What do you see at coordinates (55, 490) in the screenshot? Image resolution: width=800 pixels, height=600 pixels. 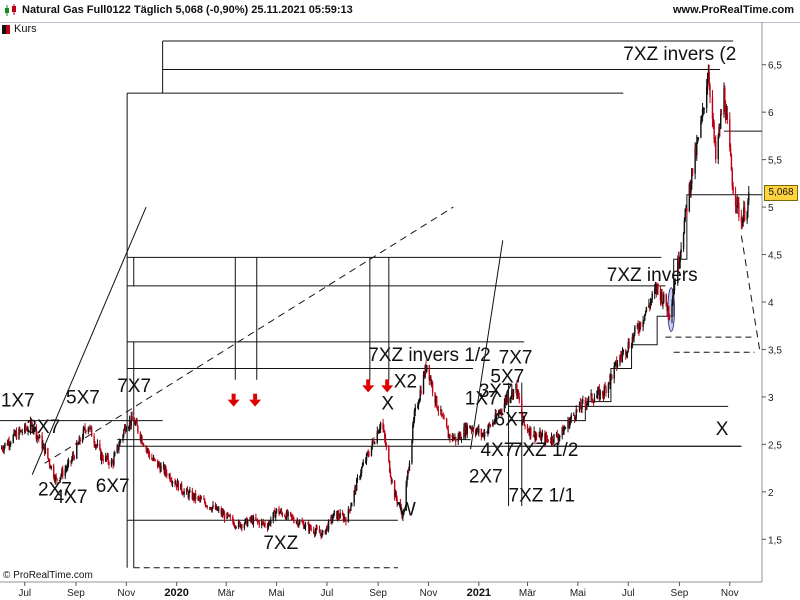 I see `chart-annotation: 2X7` at bounding box center [55, 490].